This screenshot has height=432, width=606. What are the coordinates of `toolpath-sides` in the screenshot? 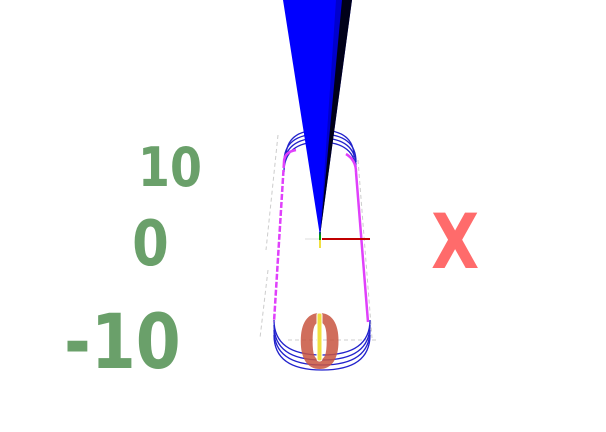 It's located at (321, 235).